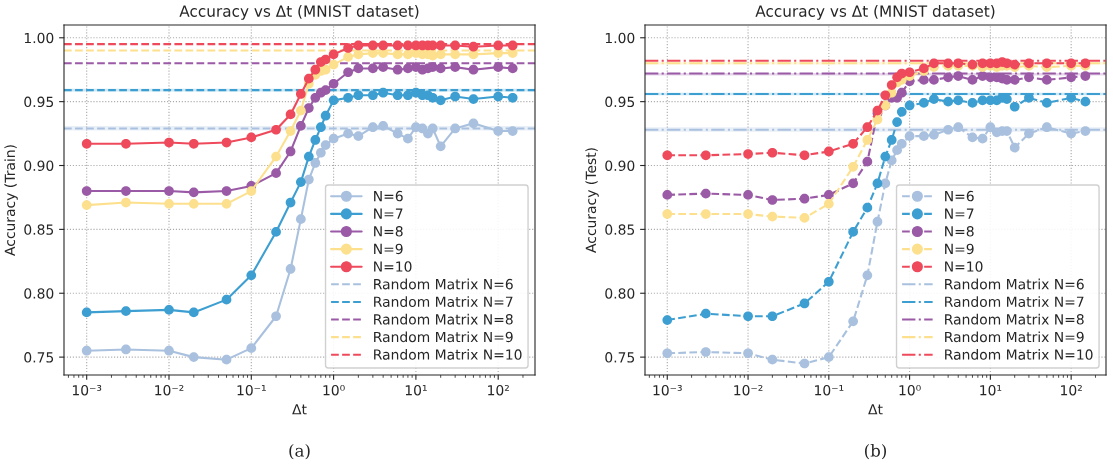 This screenshot has width=1113, height=471. What do you see at coordinates (299, 451) in the screenshot?
I see `text: (a)` at bounding box center [299, 451].